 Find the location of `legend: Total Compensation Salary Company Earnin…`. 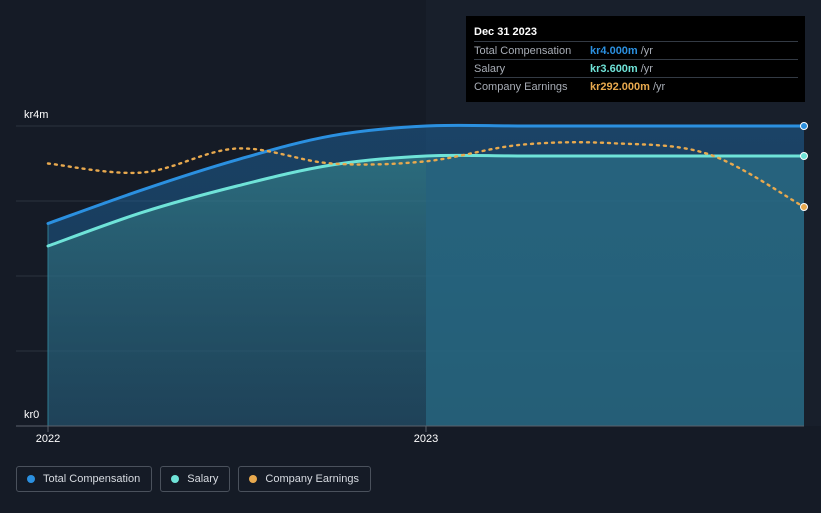

legend: Total Compensation Salary Company Earnin… is located at coordinates (193, 479).